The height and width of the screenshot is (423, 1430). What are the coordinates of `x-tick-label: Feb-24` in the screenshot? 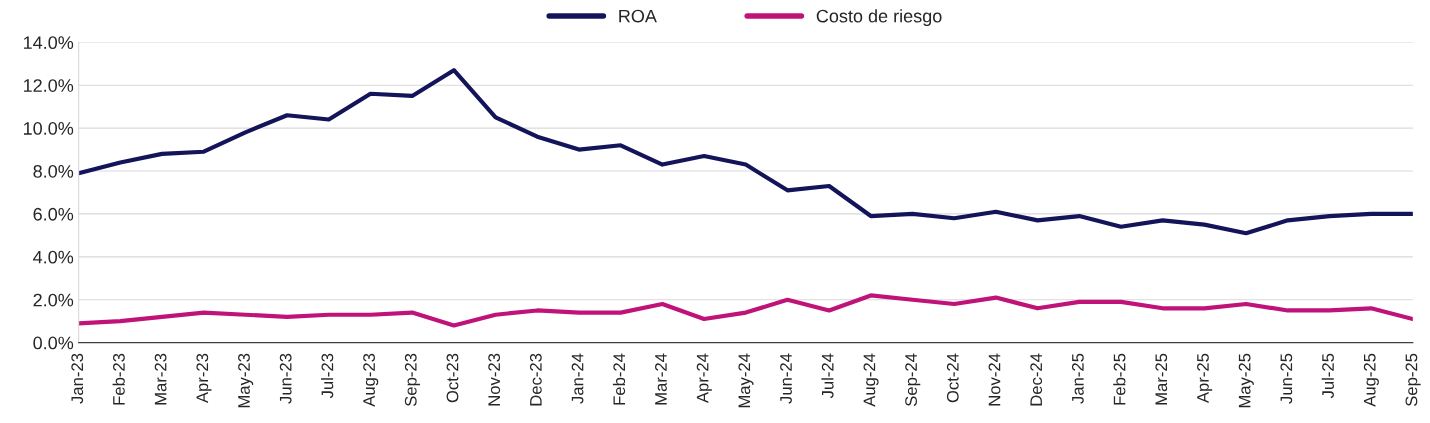 It's located at (619, 379).